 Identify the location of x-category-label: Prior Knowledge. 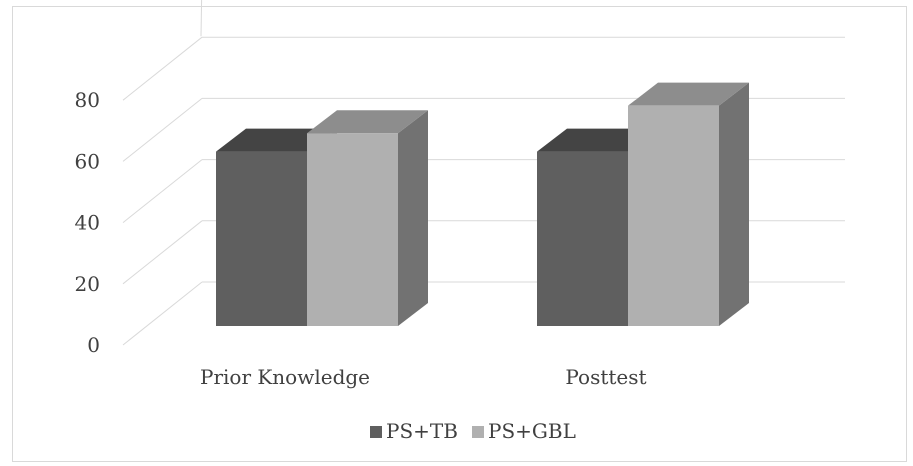
(285, 377).